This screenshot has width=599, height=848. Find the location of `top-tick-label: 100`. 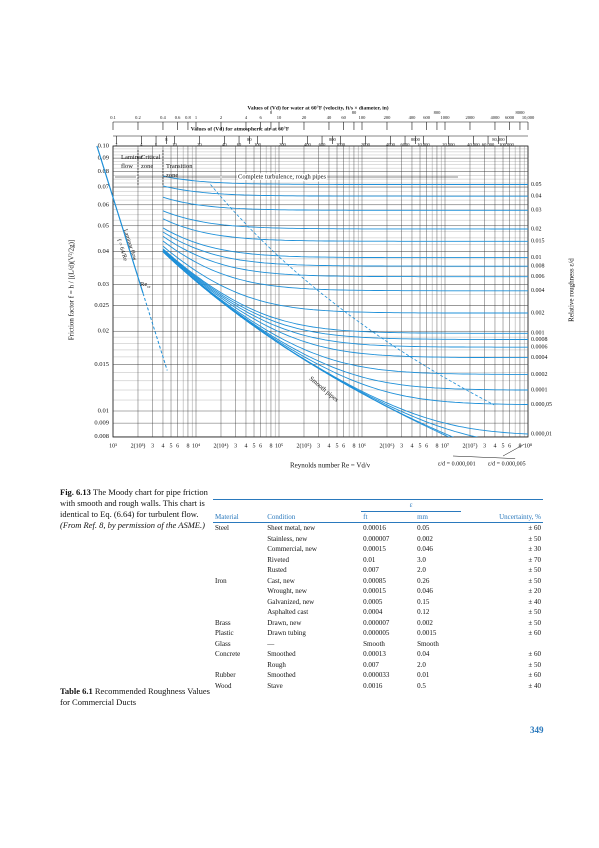

top-tick-label: 100 is located at coordinates (363, 117).